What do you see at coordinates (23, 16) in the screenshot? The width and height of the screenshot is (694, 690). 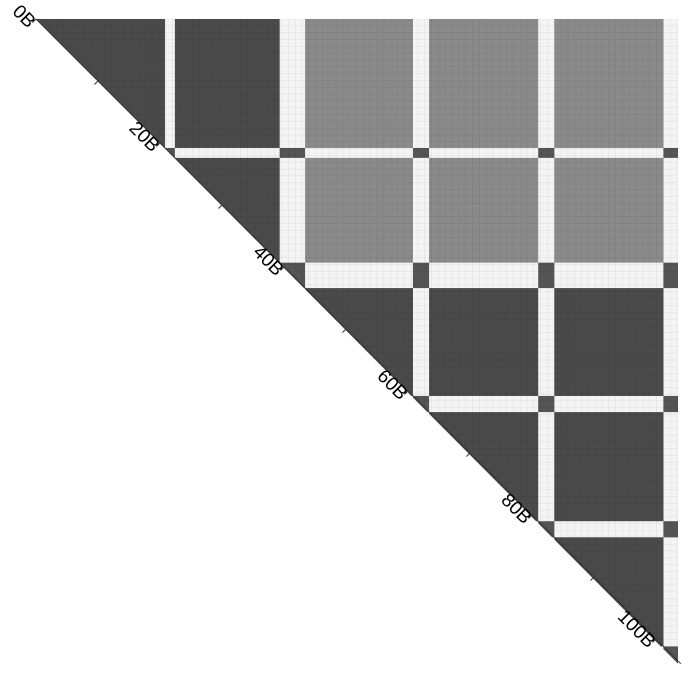 I see `tick-label-0b: 0B` at bounding box center [23, 16].